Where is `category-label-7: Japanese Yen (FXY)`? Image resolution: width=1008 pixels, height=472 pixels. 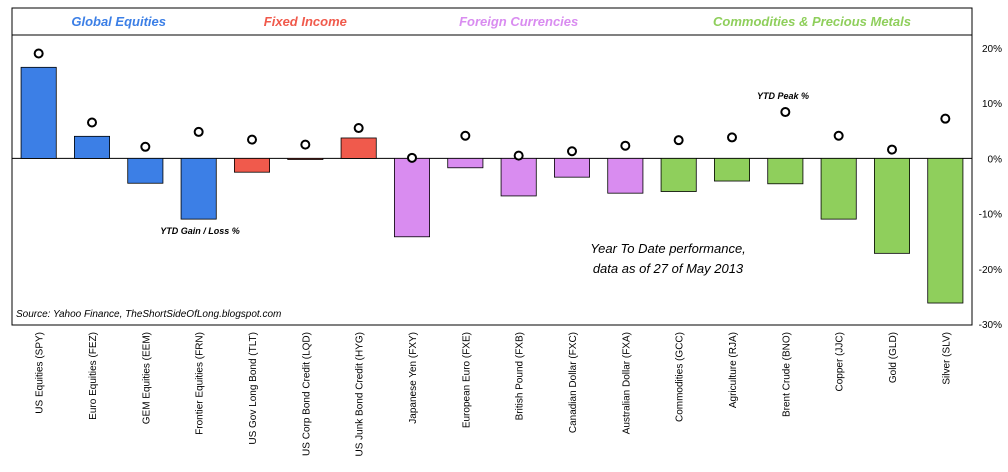
category-label-7: Japanese Yen (FXY) is located at coordinates (413, 378).